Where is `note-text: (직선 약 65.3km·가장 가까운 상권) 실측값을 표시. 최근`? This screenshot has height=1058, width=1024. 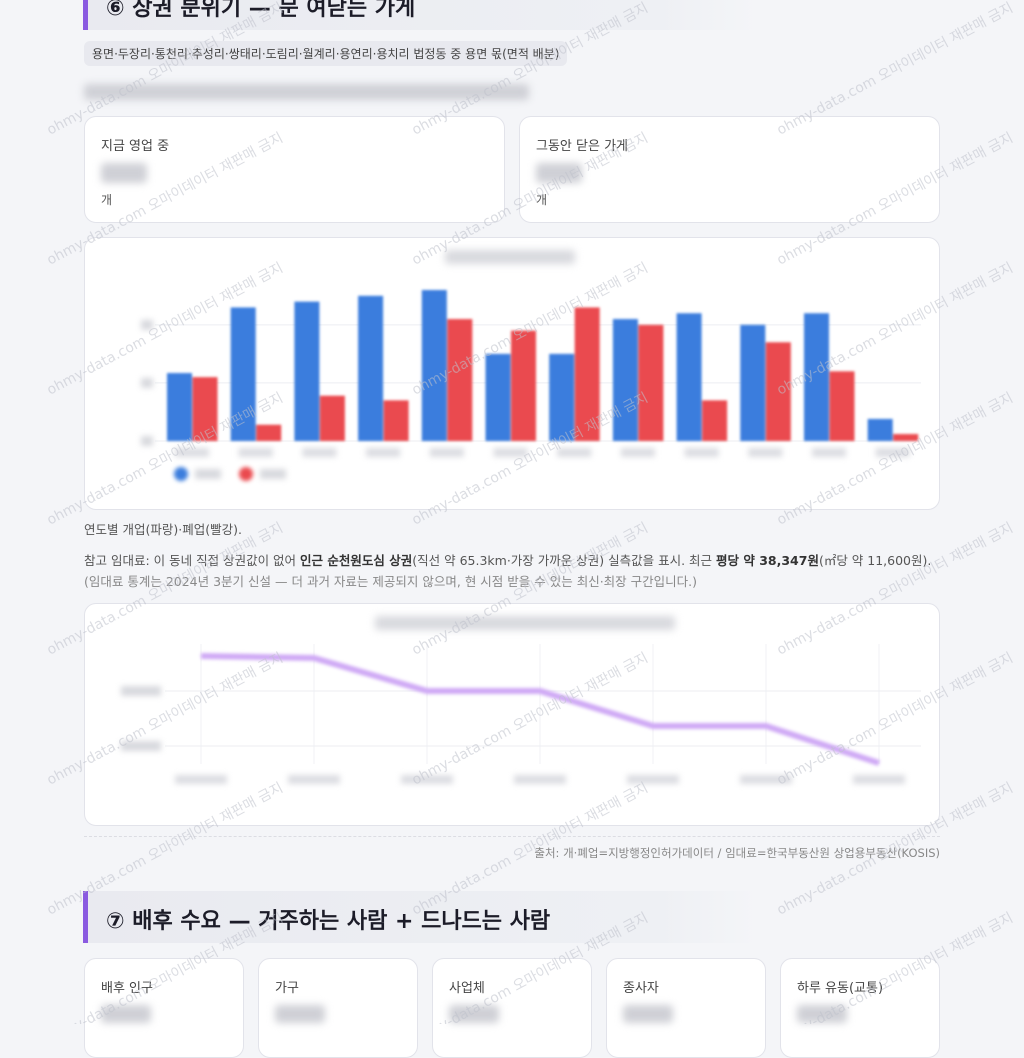 note-text: (직선 약 65.3km·가장 가까운 상권) 실측값을 표시. 최근 is located at coordinates (564, 560).